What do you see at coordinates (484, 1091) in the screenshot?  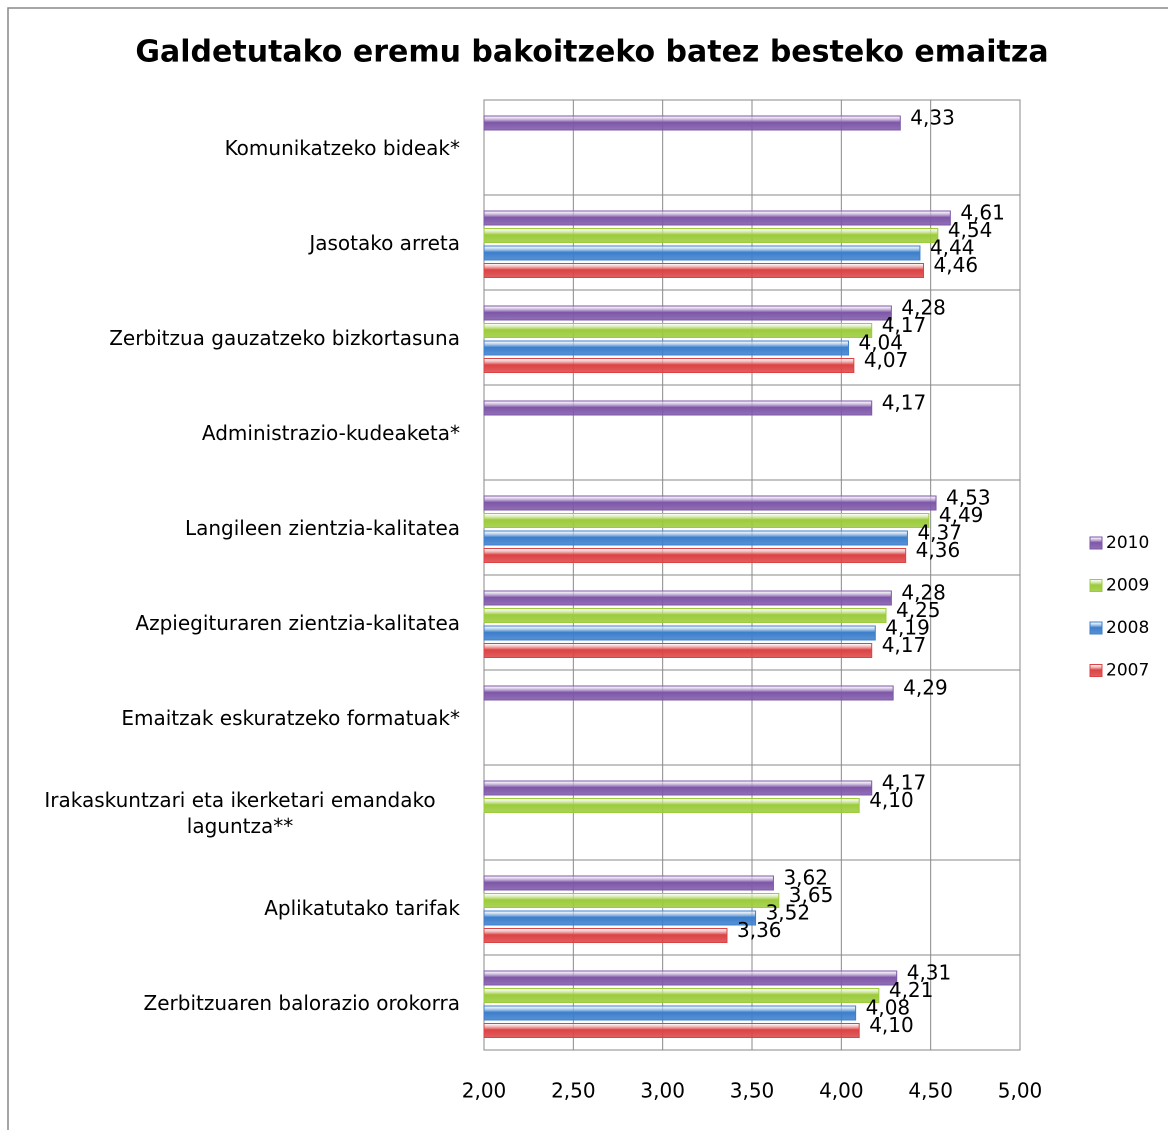 I see `x-tick-label: 2,00` at bounding box center [484, 1091].